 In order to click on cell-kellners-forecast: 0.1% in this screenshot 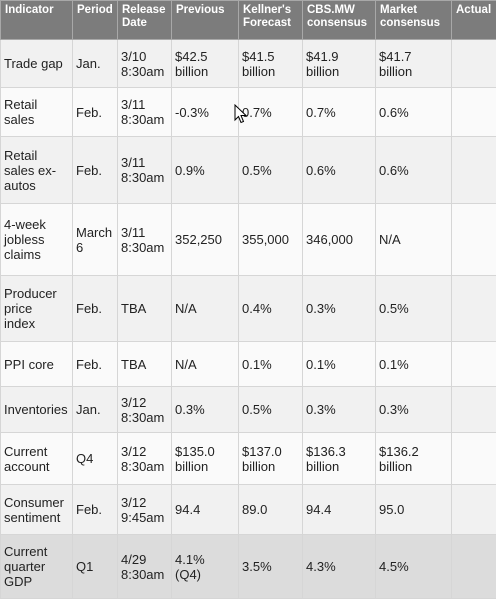, I will do `click(271, 364)`.